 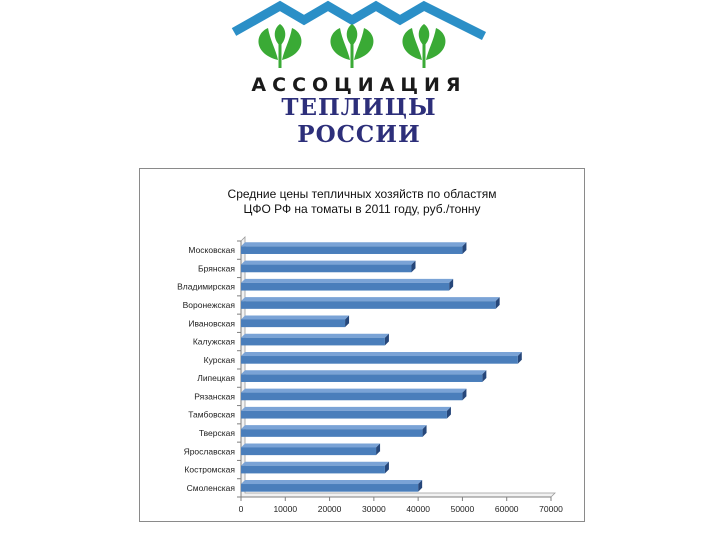 I want to click on sprout-2-icon, so click(x=352, y=46).